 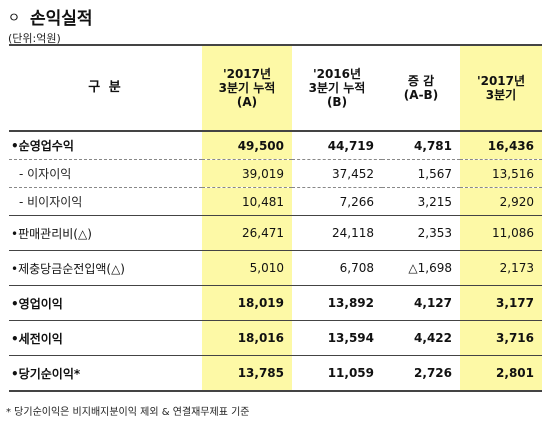 I want to click on row-label: - 이자이익, so click(x=105, y=173).